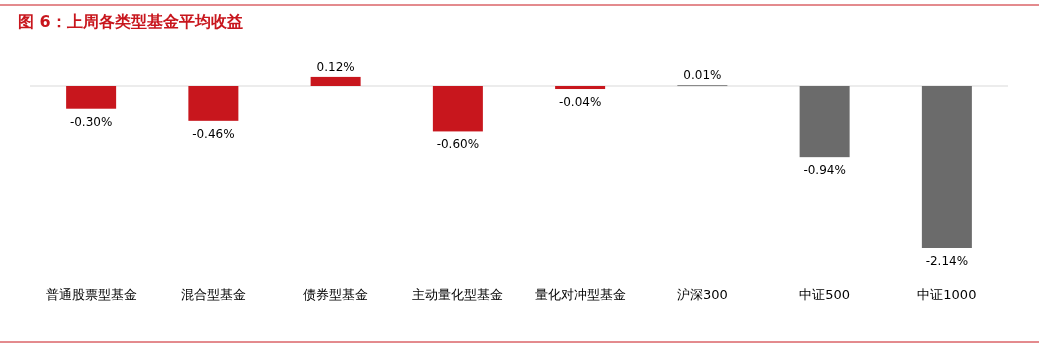 This screenshot has width=1039, height=351. What do you see at coordinates (458, 144) in the screenshot?
I see `data-label: -0.60%` at bounding box center [458, 144].